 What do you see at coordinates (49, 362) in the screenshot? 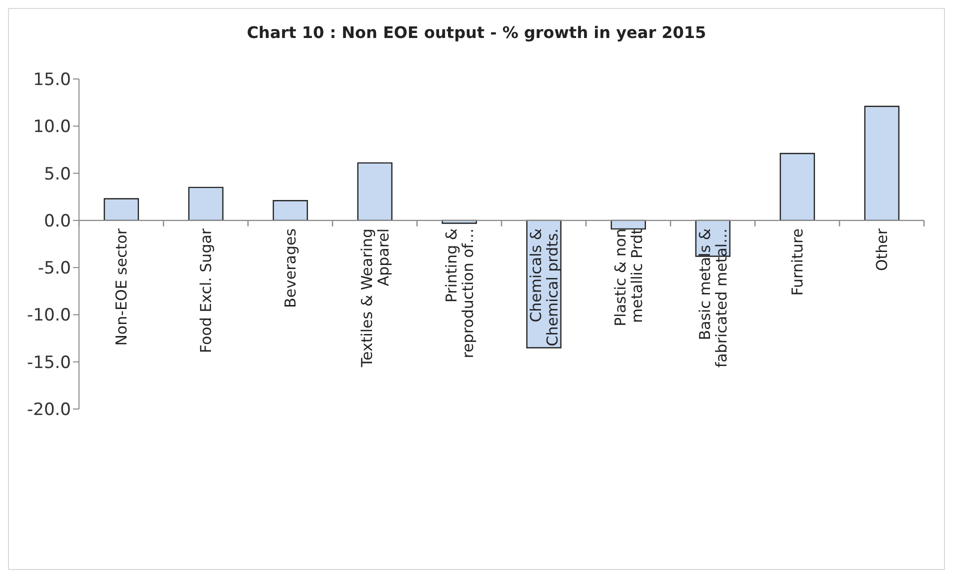
I see `y-tick-label: -15.0` at bounding box center [49, 362].